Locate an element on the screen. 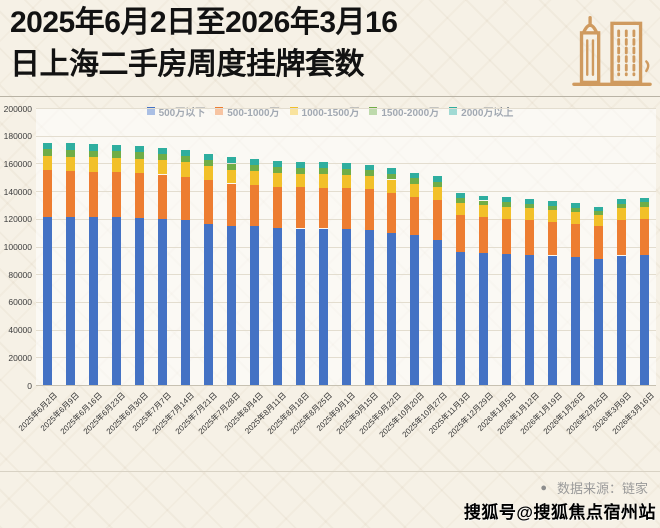 The height and width of the screenshot is (528, 660). header-divider is located at coordinates (330, 96).